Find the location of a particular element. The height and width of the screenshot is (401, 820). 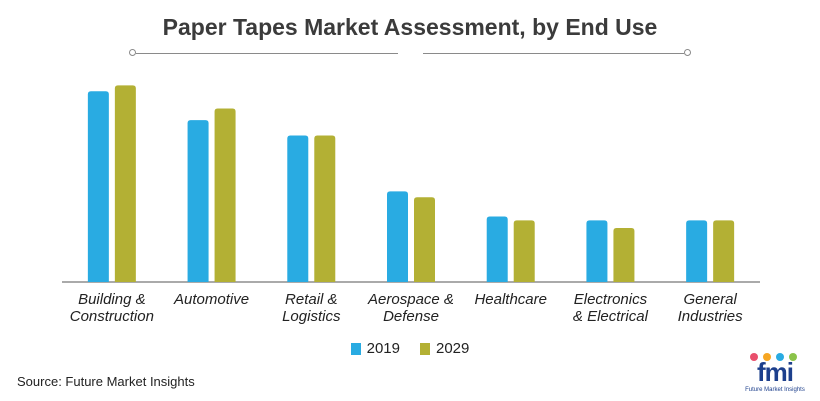

category-label-3-1: Defense is located at coordinates (411, 316).